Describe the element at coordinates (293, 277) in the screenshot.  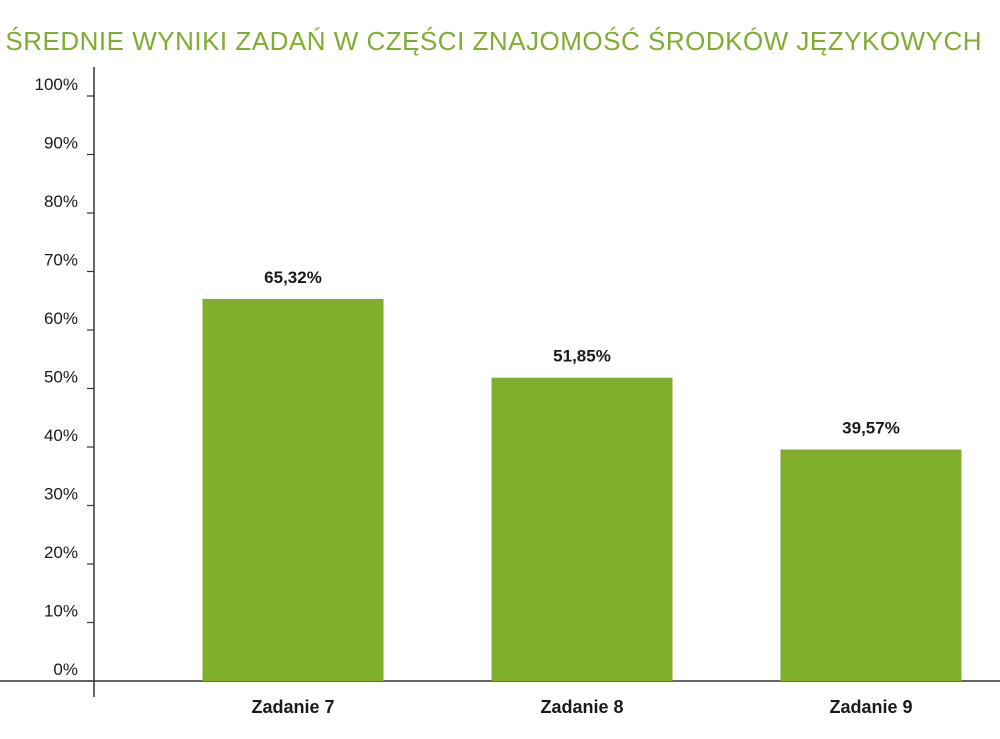
I see `bar-value-label: 65,32%` at that location.